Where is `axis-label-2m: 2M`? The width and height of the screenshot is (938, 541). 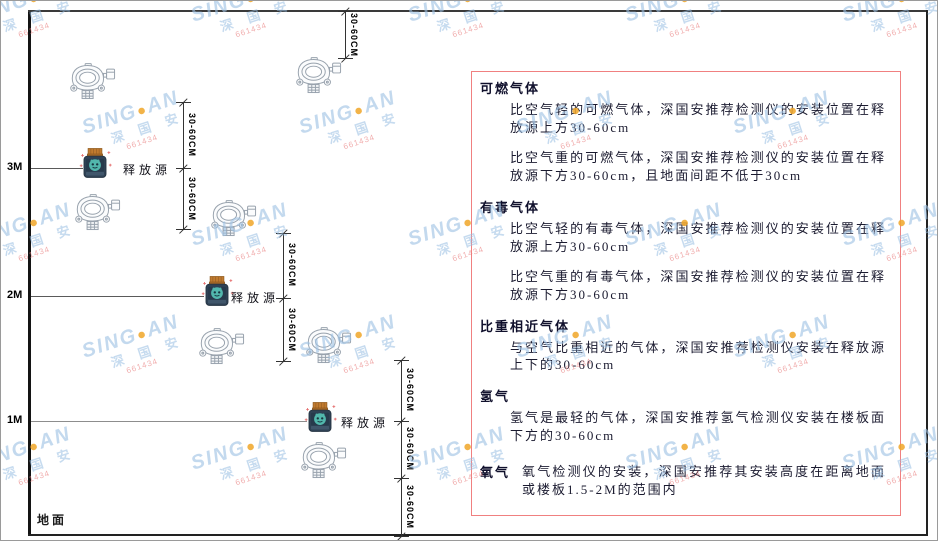
axis-label-2m: 2M is located at coordinates (15, 295).